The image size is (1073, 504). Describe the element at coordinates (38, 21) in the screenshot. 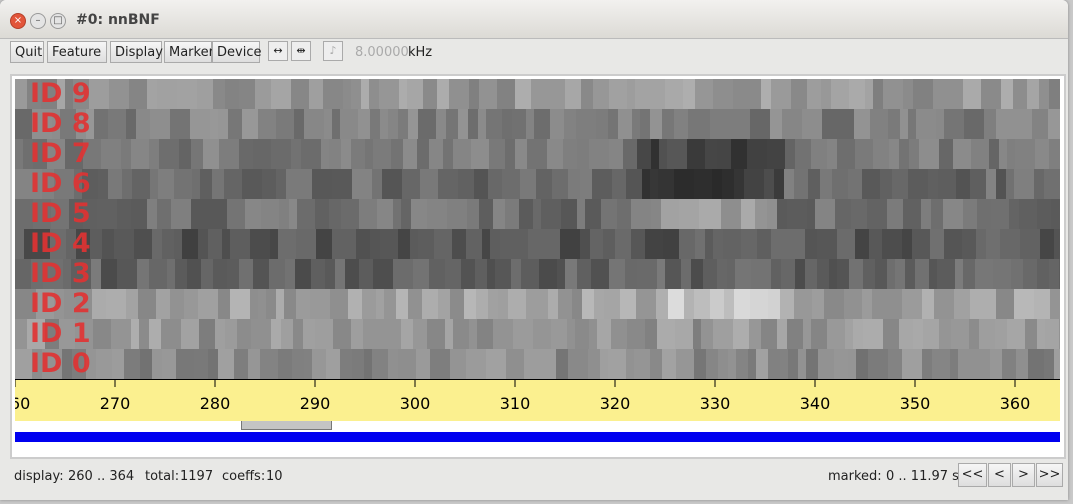

I see `minimize-button: –` at that location.